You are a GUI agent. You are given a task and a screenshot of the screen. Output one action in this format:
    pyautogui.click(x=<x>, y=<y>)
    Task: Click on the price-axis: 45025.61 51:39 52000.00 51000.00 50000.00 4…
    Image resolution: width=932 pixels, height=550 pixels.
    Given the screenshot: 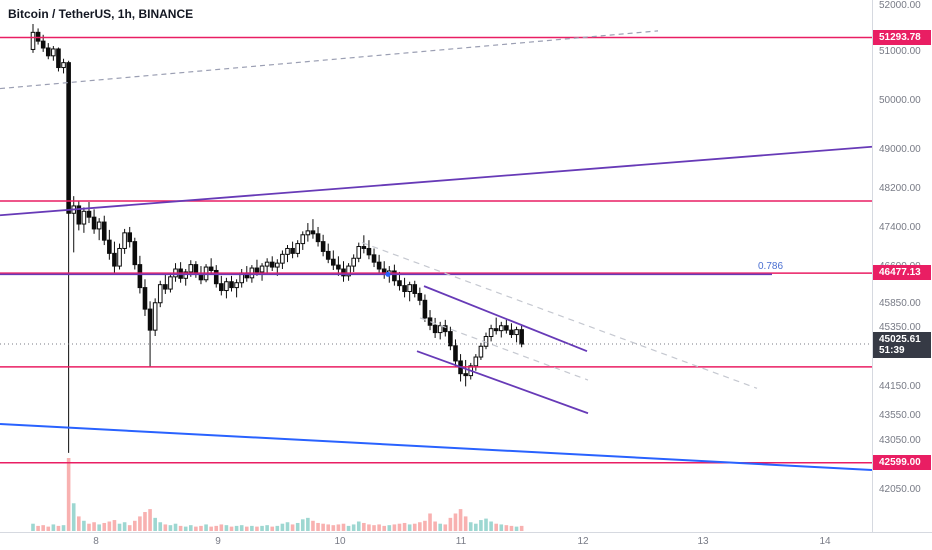 What is the action you would take?
    pyautogui.click(x=902, y=266)
    